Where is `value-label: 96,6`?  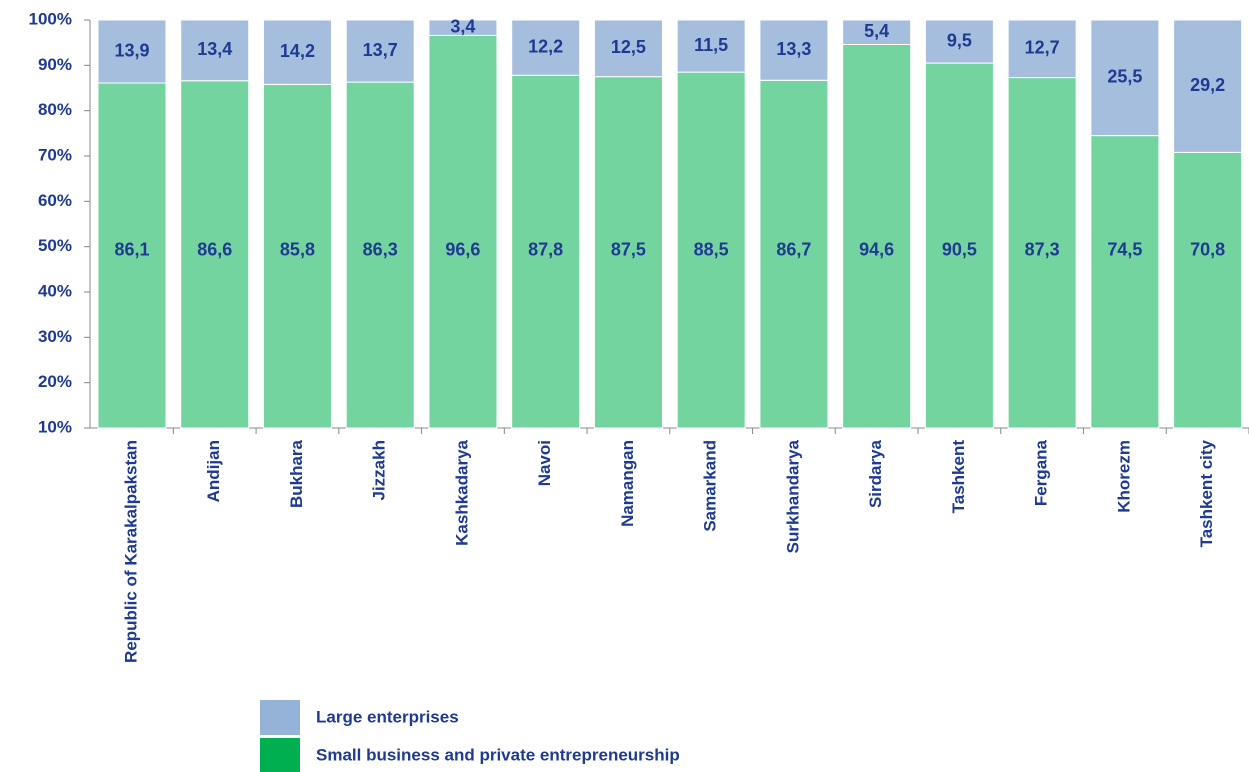 value-label: 96,6 is located at coordinates (462, 249).